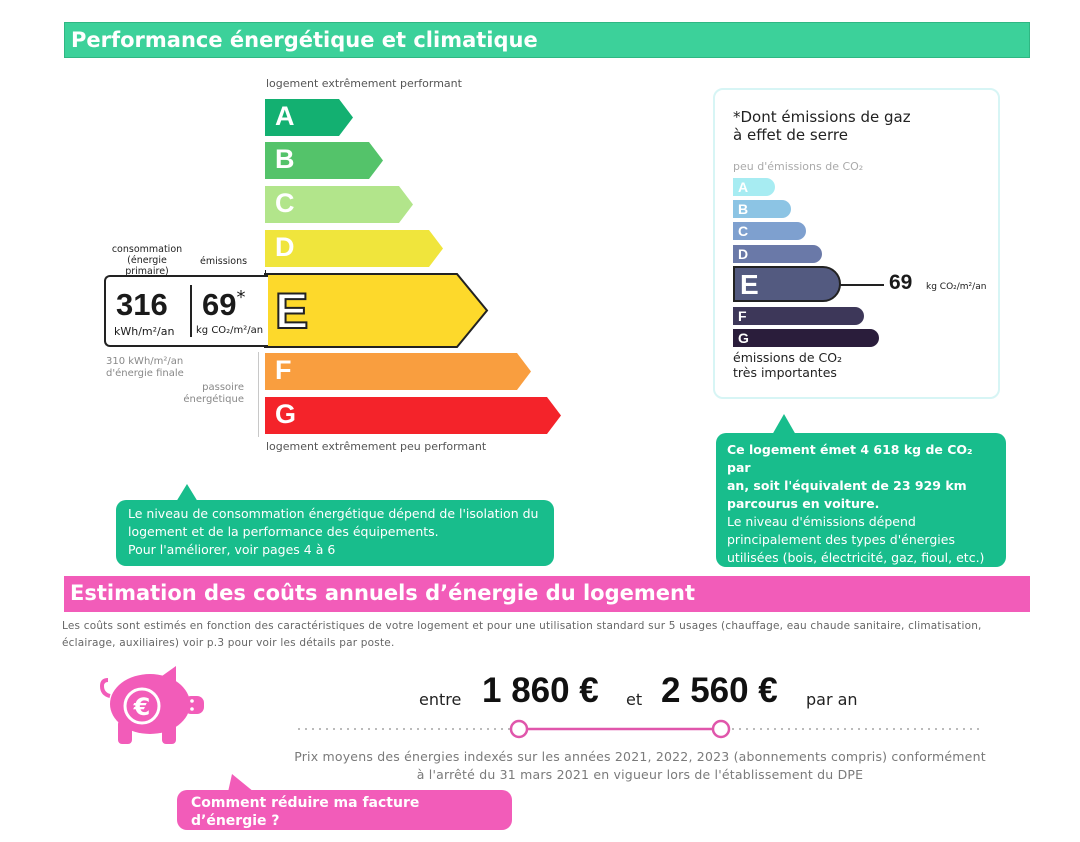 This screenshot has width=1080, height=842. What do you see at coordinates (762, 209) in the screenshot?
I see `ges-class-b: B` at bounding box center [762, 209].